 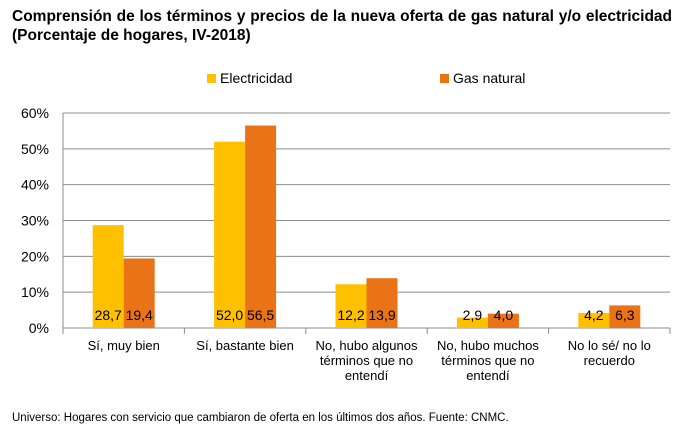 I want to click on data-label: 28,7, so click(x=108, y=315).